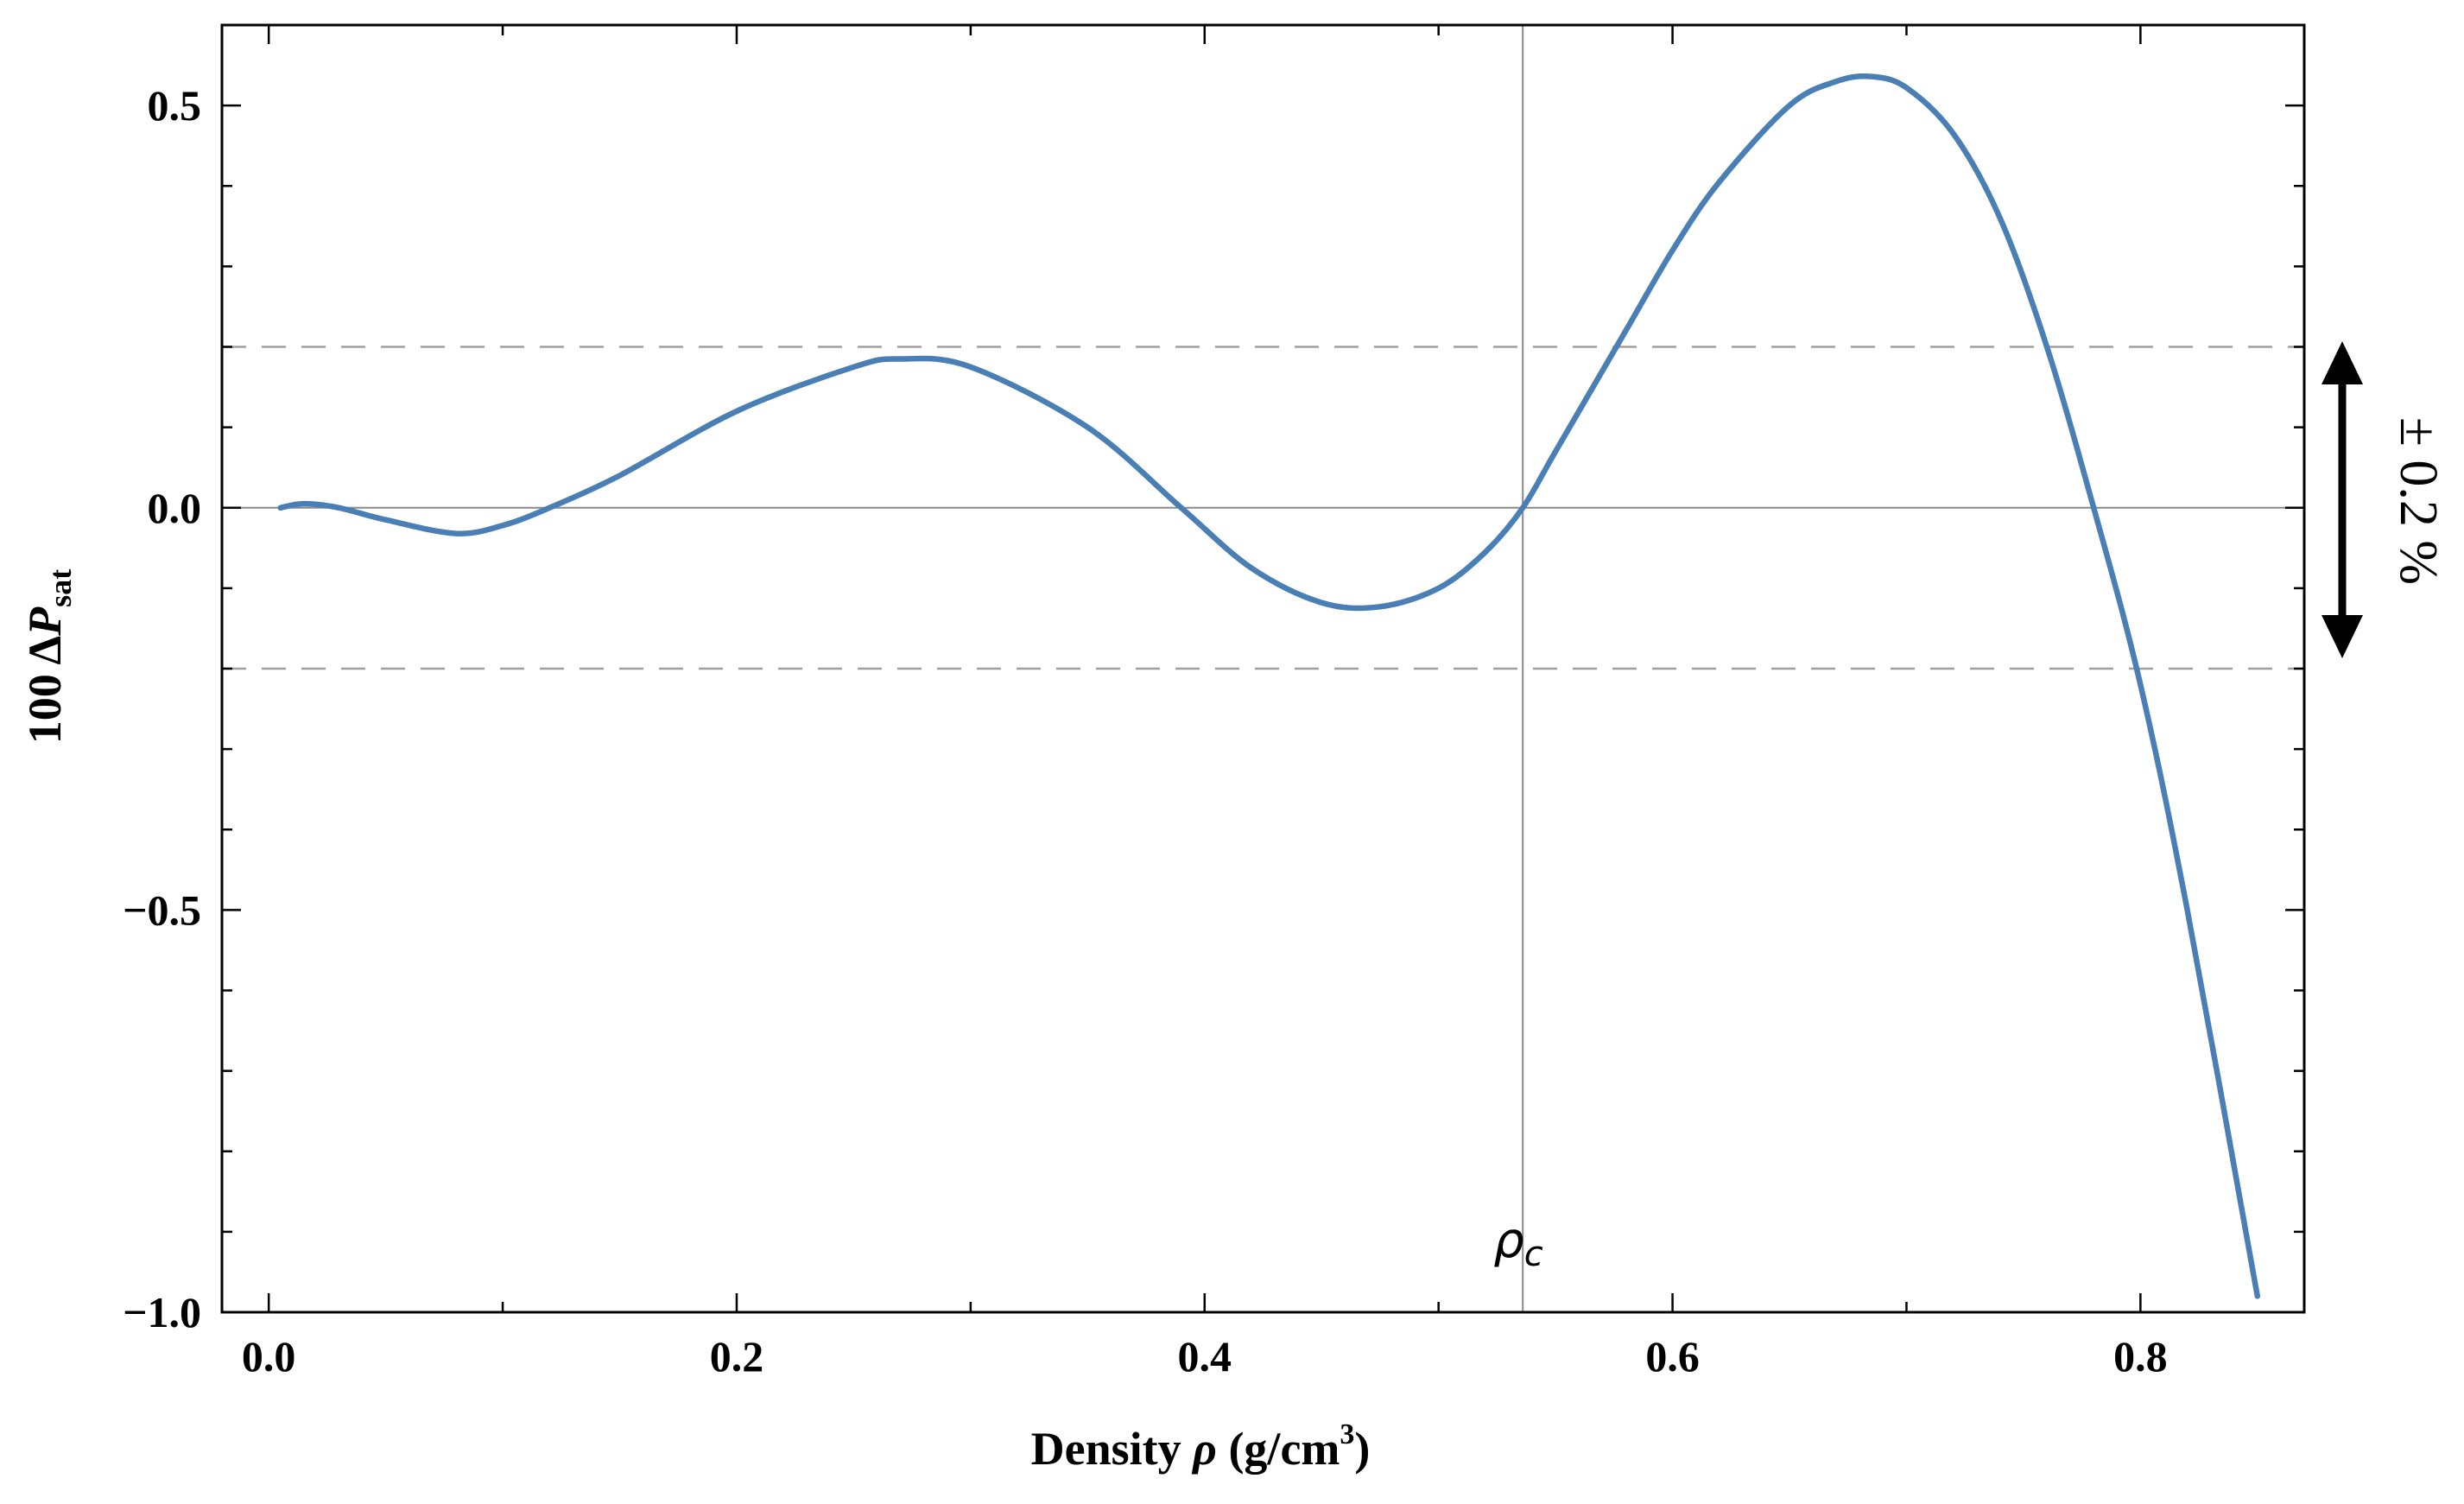 The height and width of the screenshot is (1504, 2464). What do you see at coordinates (1347, 1434) in the screenshot?
I see `x-axis-title-unit-sup: 3` at bounding box center [1347, 1434].